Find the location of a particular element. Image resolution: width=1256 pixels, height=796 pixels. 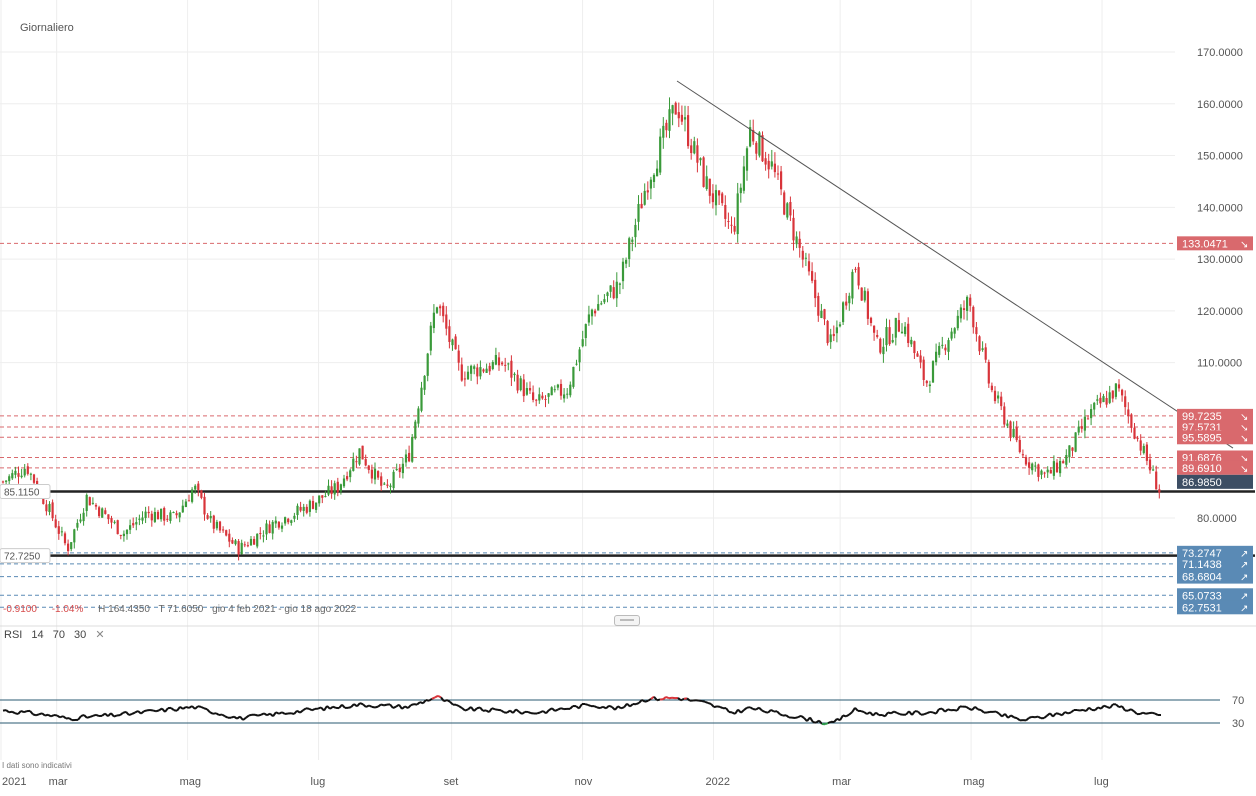

price-level-tag-text: 133.0471 is located at coordinates (1205, 244).